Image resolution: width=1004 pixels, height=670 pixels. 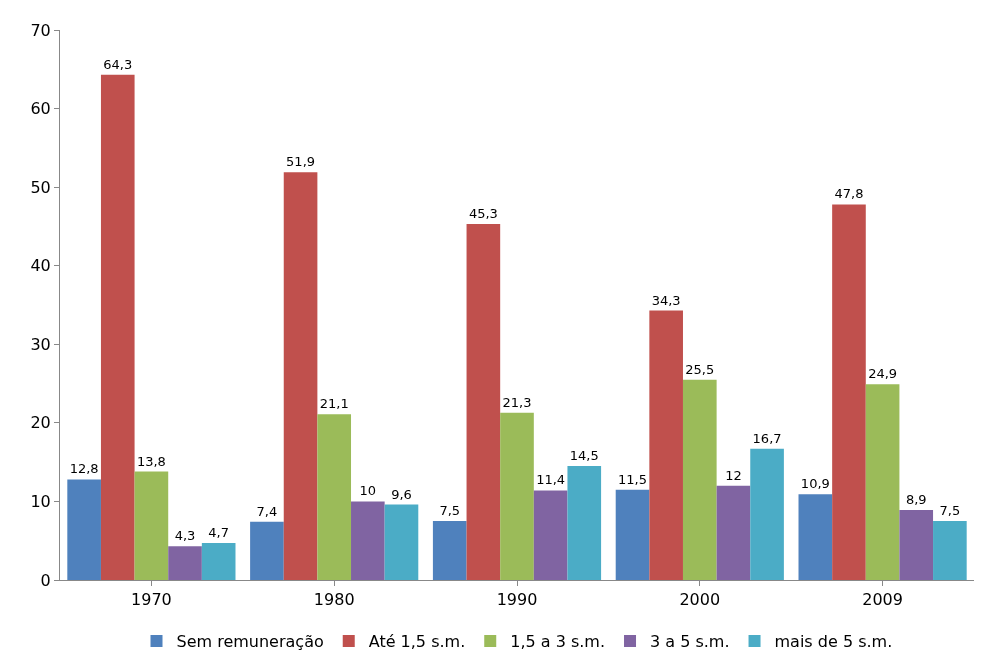 What do you see at coordinates (267, 511) in the screenshot?
I see `data-label: 7,4` at bounding box center [267, 511].